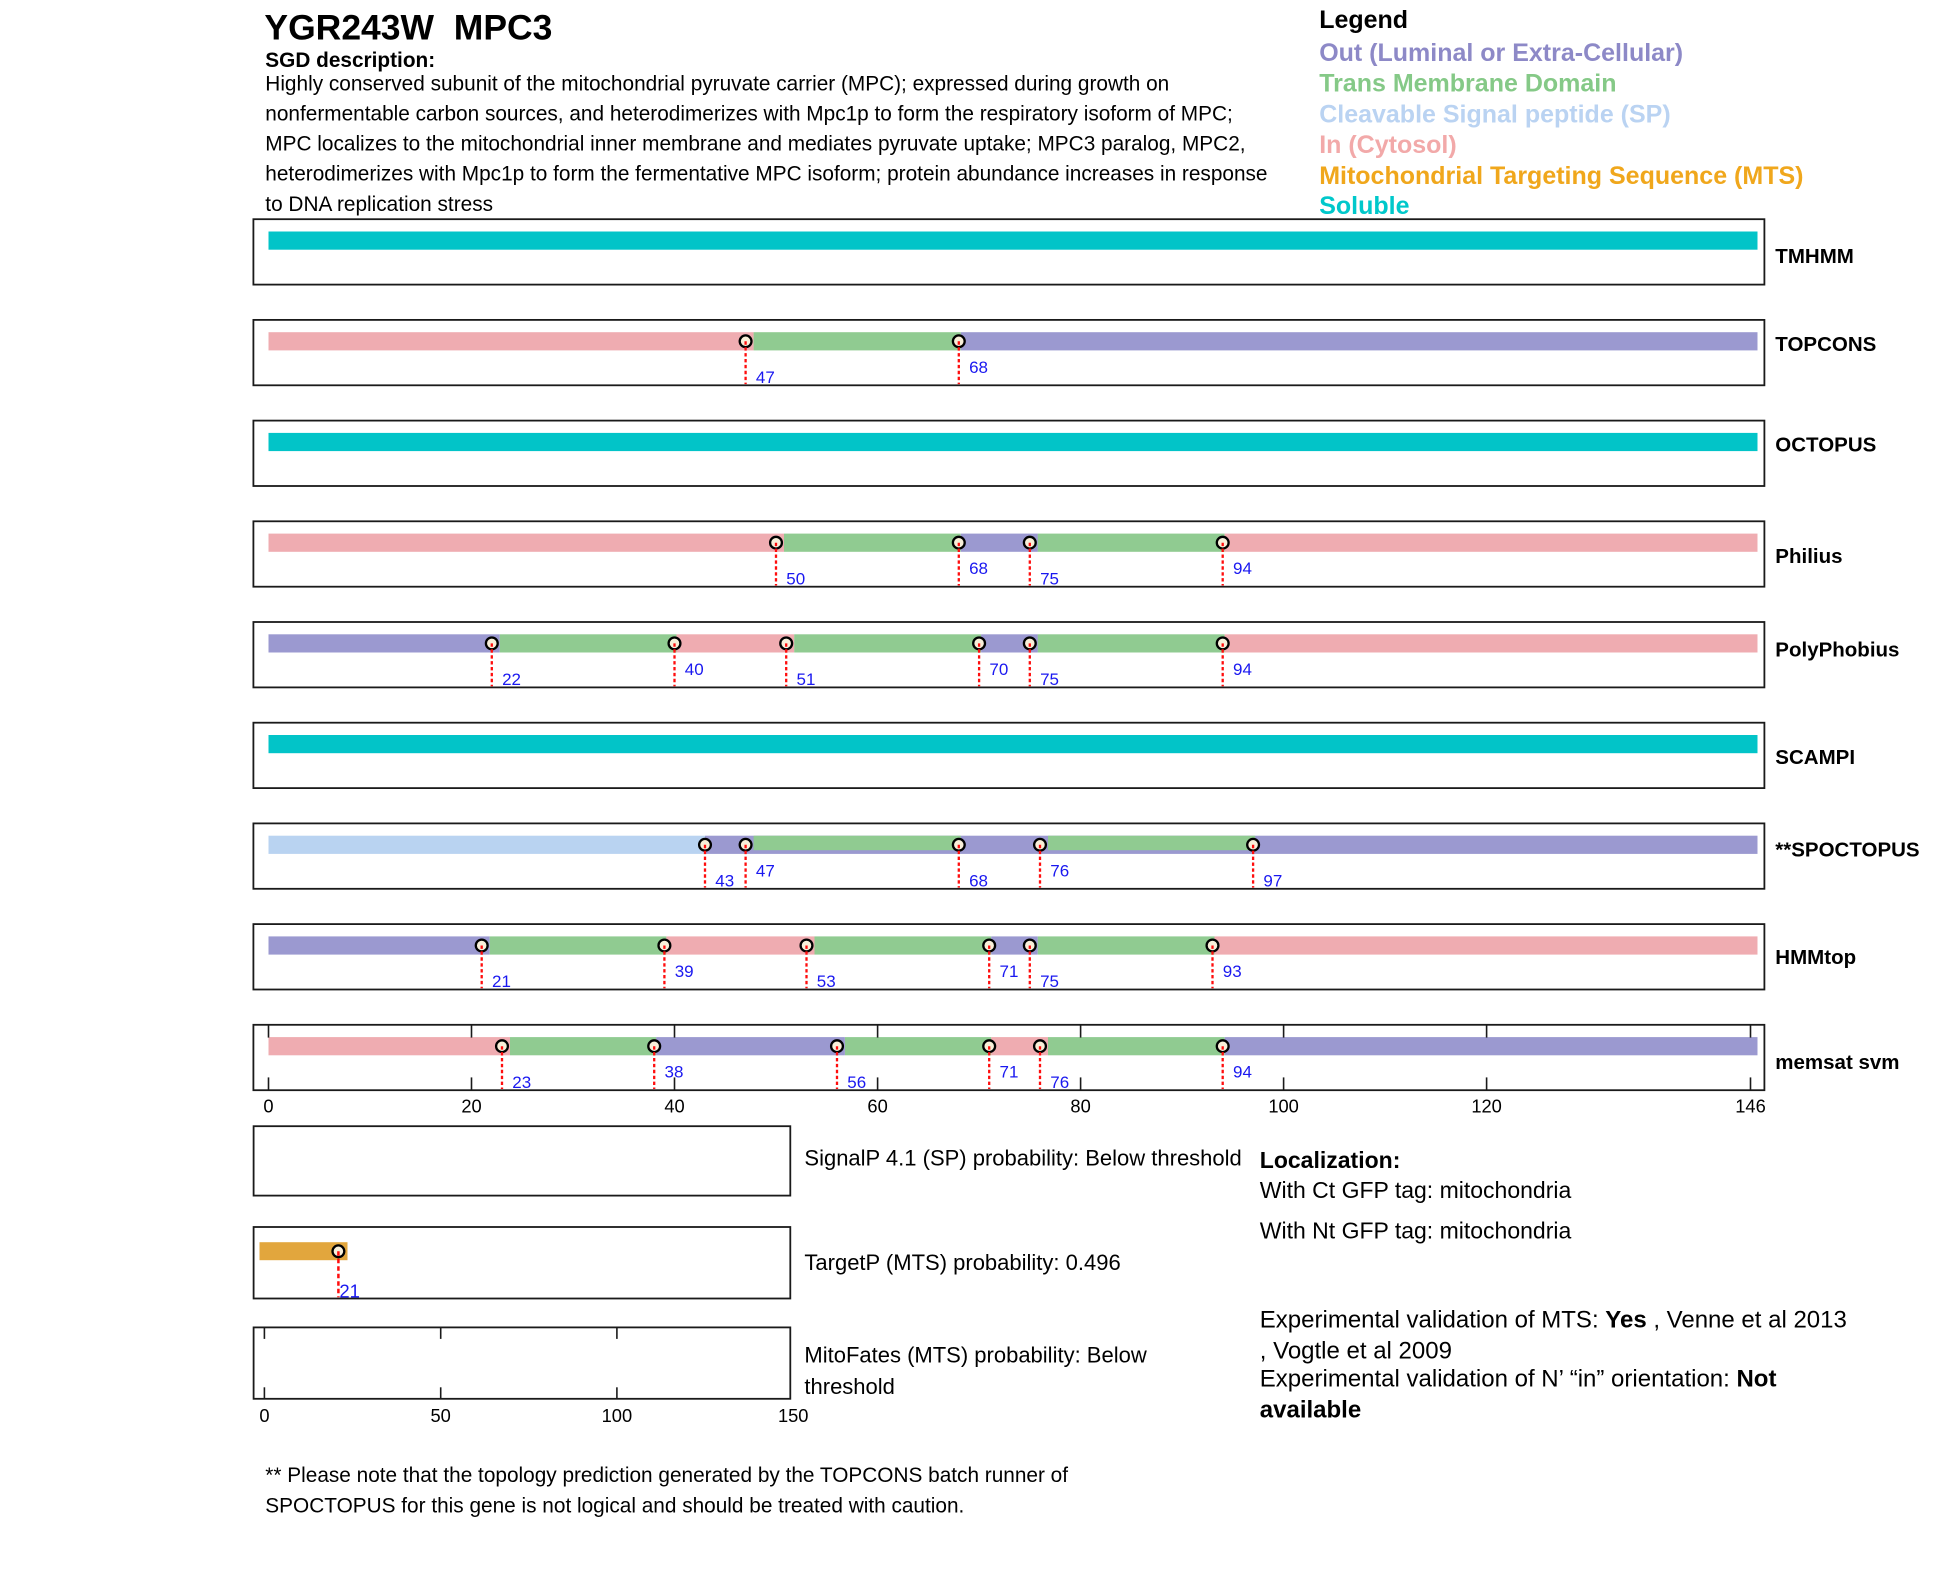 The height and width of the screenshot is (1573, 1950). Describe the element at coordinates (684, 971) in the screenshot. I see `svg-text: 39` at that location.